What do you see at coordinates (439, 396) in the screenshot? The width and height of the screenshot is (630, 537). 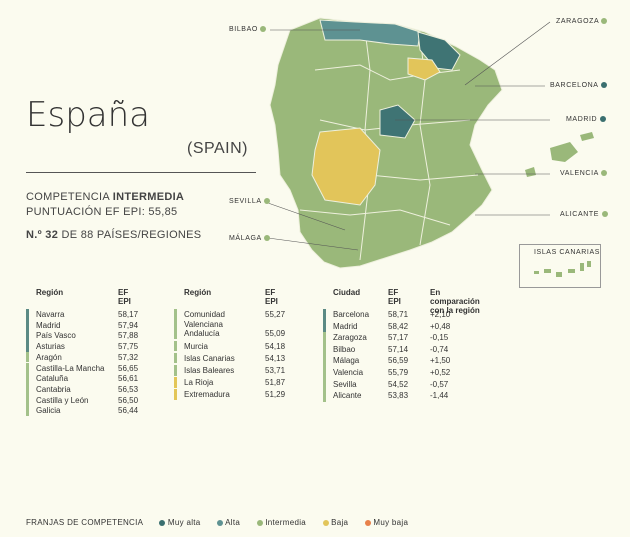 I see `table-row-compare: -1,44` at bounding box center [439, 396].